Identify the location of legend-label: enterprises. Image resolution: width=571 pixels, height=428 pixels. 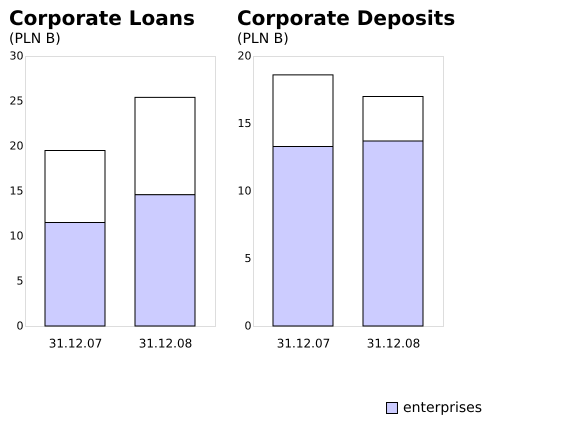
(442, 408).